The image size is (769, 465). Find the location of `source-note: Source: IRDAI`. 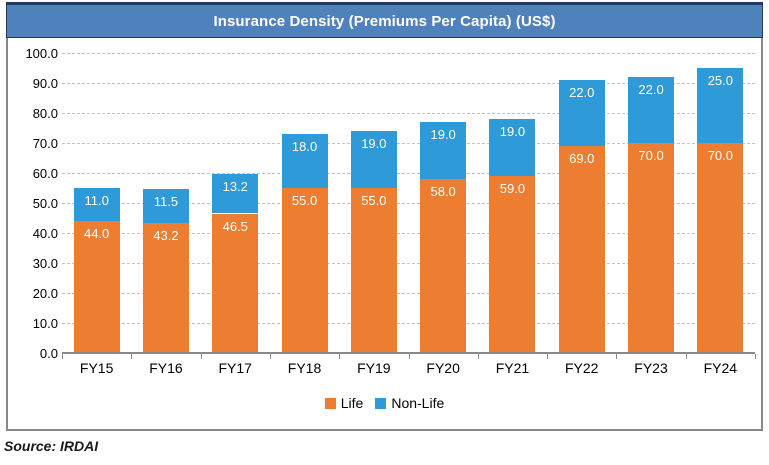

source-note: Source: IRDAI is located at coordinates (51, 446).